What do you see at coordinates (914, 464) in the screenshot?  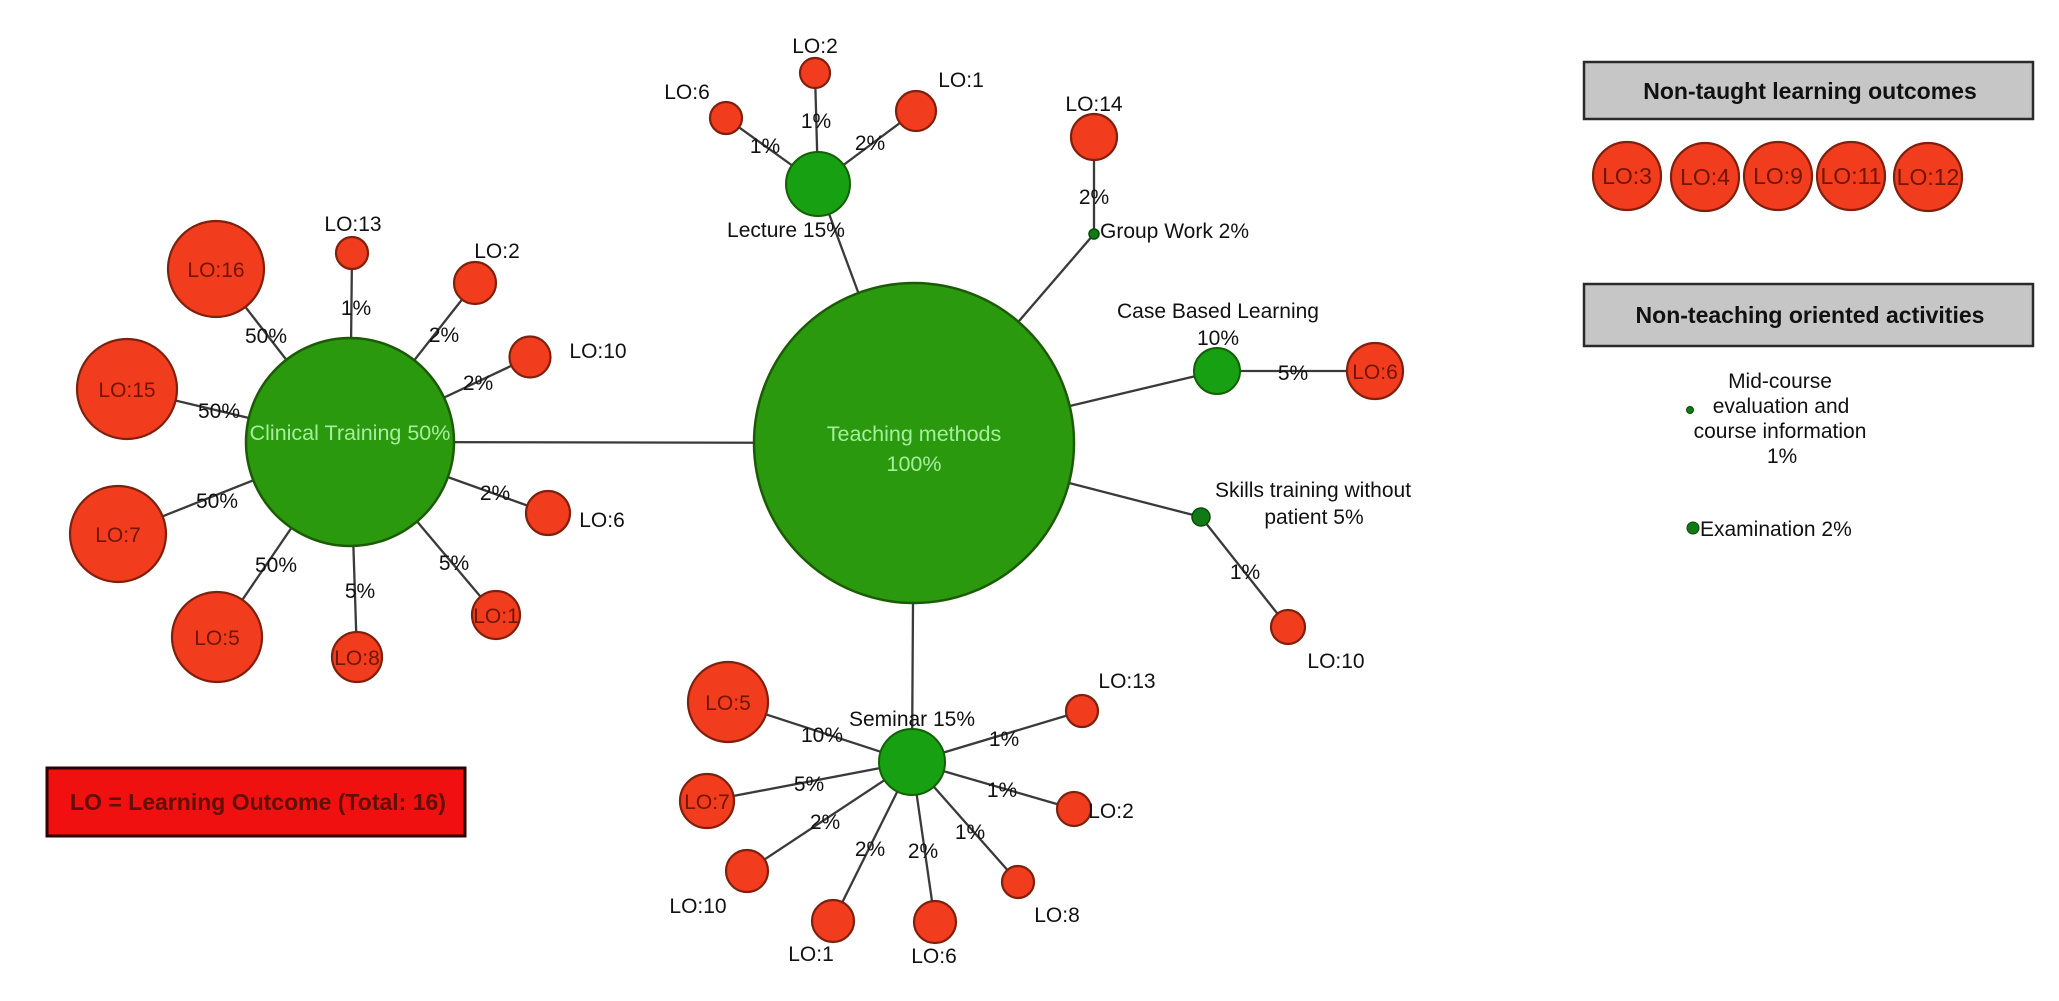 I see `svg-text: 100%` at bounding box center [914, 464].